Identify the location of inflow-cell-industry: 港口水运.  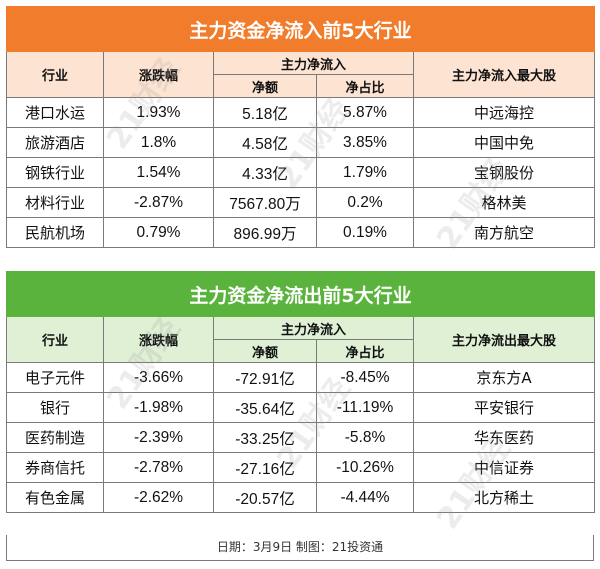
(55, 112).